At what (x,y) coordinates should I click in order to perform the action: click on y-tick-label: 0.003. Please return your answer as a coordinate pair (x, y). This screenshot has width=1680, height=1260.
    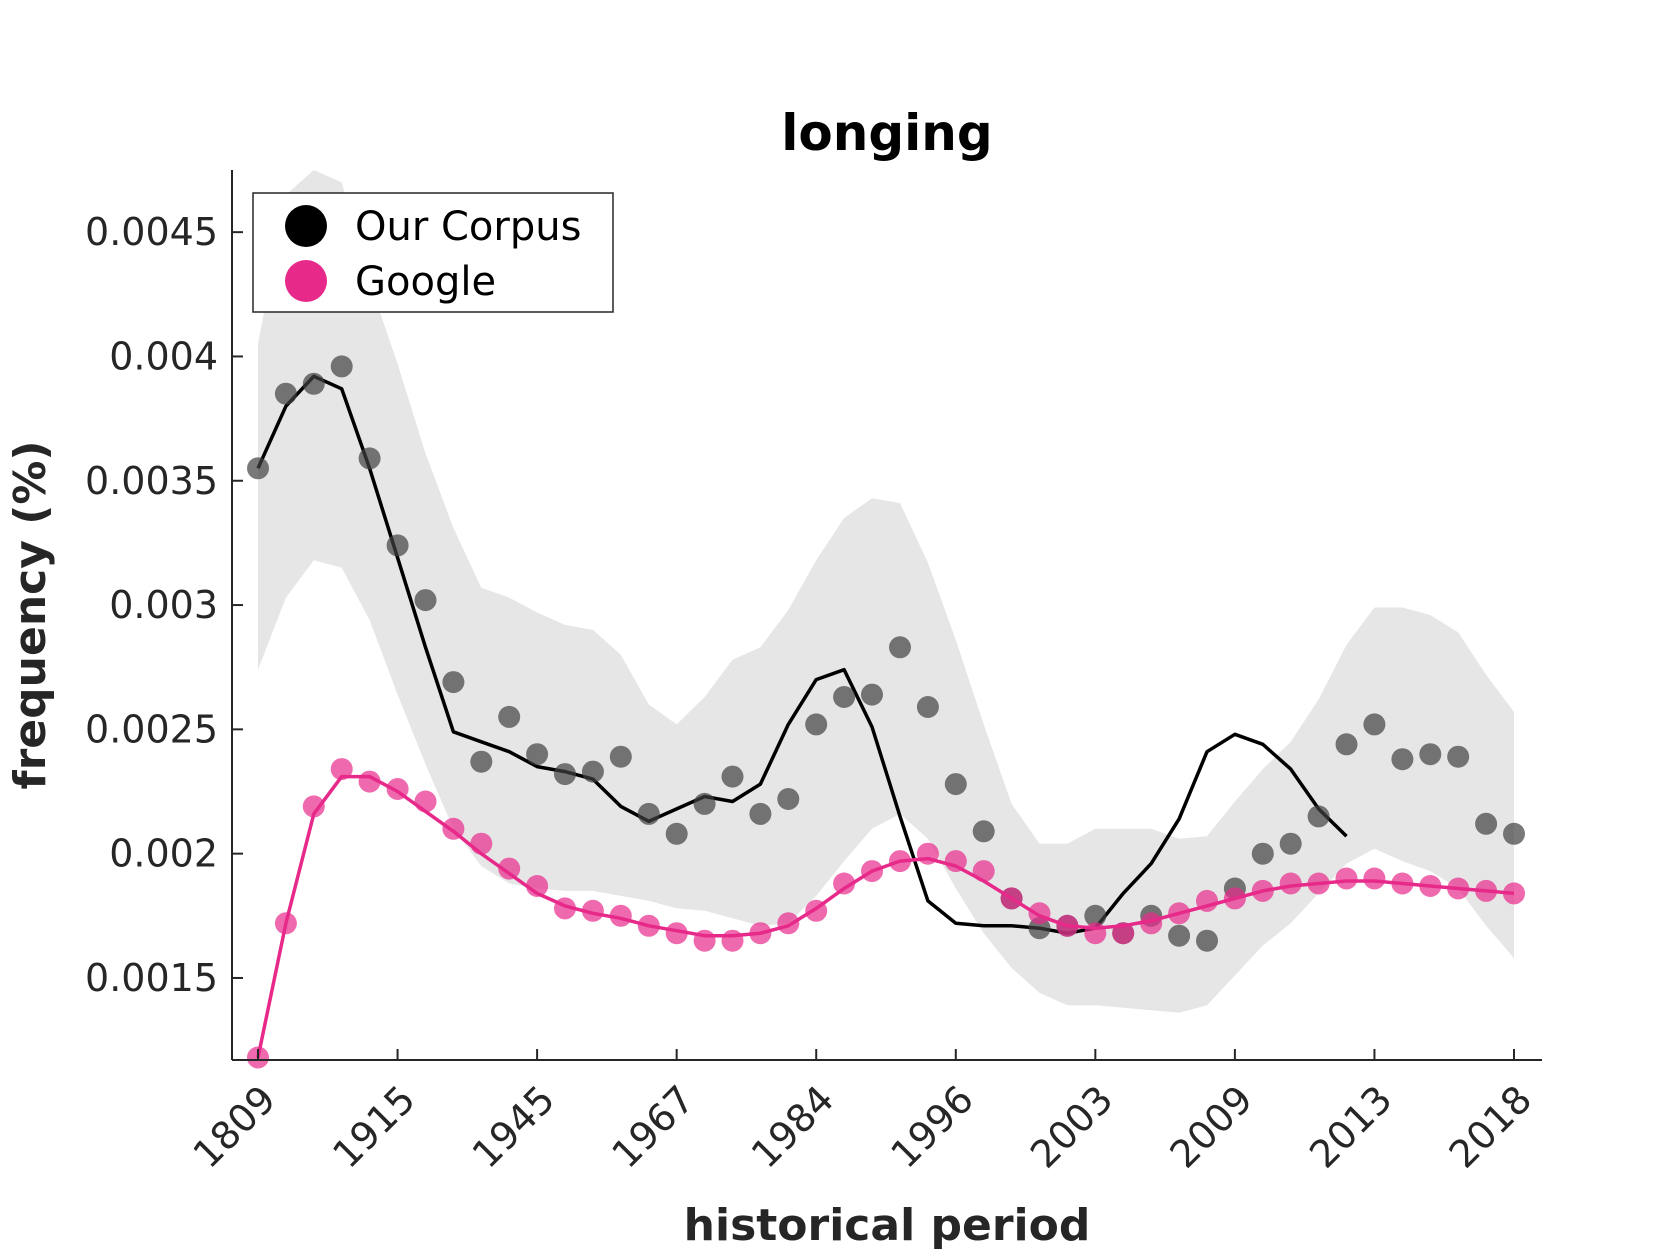
    Looking at the image, I should click on (163, 605).